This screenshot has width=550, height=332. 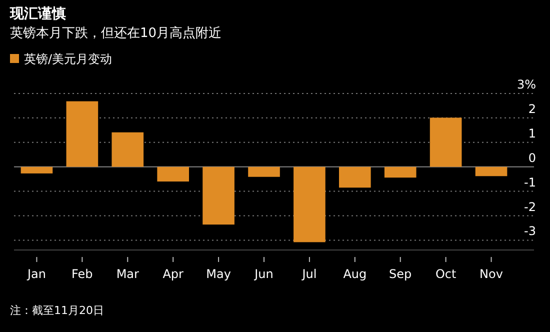 I want to click on y-tick-label: 3%, so click(x=526, y=84).